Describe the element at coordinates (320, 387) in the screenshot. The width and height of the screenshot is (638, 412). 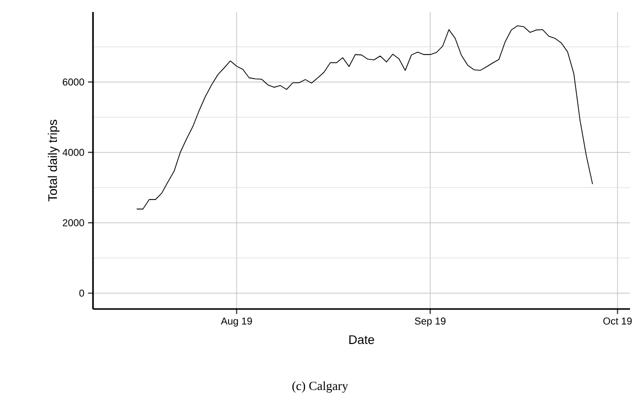
I see `text: (c) Calgary` at that location.